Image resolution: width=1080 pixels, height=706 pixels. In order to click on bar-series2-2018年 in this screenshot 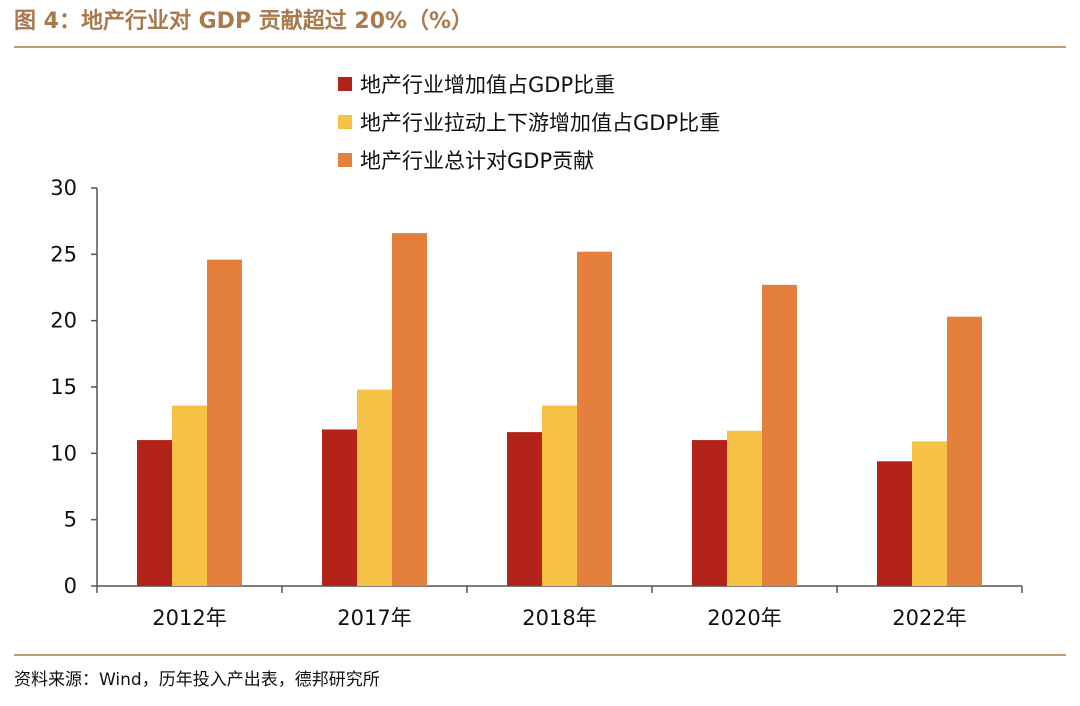, I will do `click(559, 495)`.